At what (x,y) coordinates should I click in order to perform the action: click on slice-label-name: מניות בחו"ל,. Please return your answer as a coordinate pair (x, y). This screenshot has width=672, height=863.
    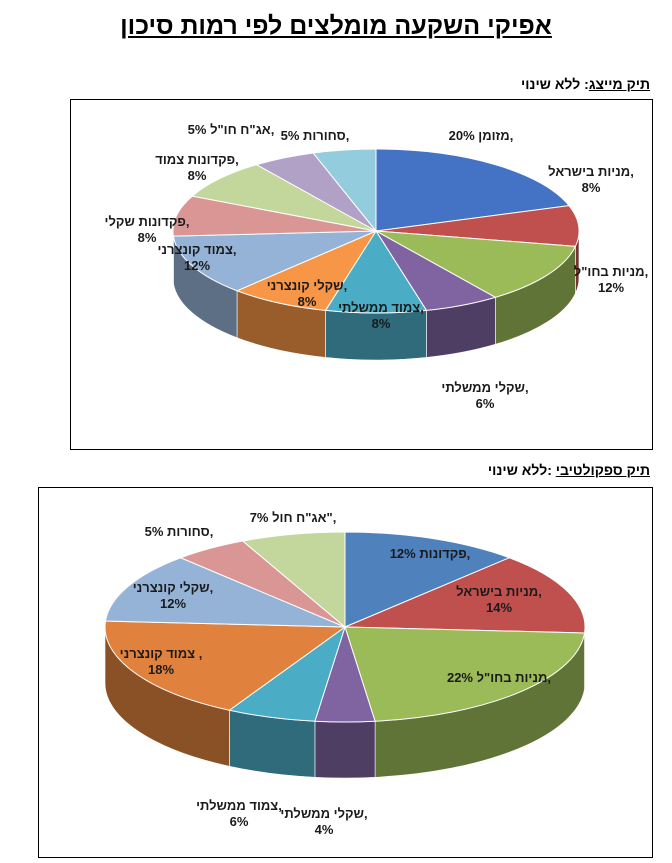
    Looking at the image, I should click on (611, 271).